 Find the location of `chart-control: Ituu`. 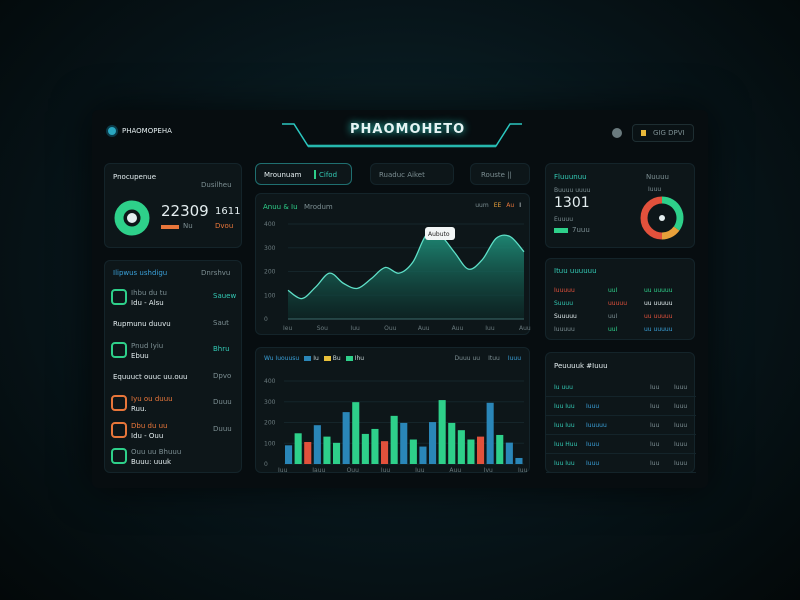

chart-control: Ituu is located at coordinates (494, 358).